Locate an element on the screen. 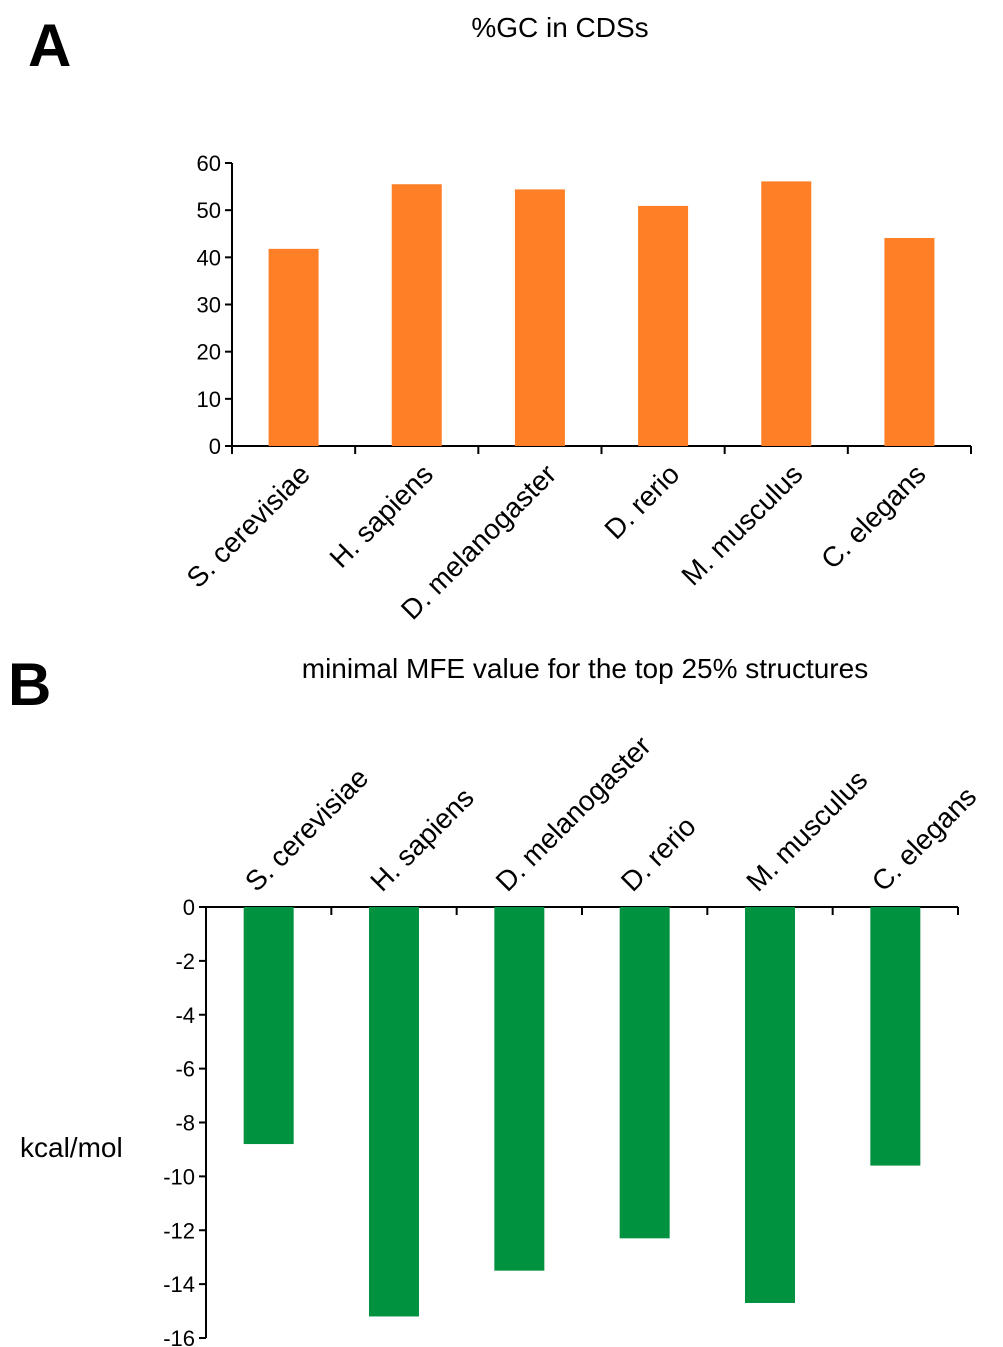 Image resolution: width=1003 pixels, height=1347 pixels. chart-a-y-tick-label: 60 is located at coordinates (209, 163).